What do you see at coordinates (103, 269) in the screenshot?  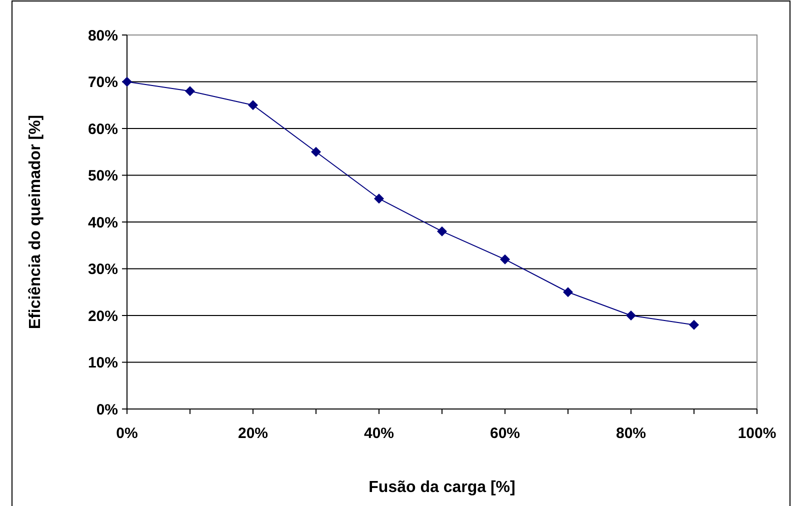 I see `y-tick-label: 30%` at bounding box center [103, 269].